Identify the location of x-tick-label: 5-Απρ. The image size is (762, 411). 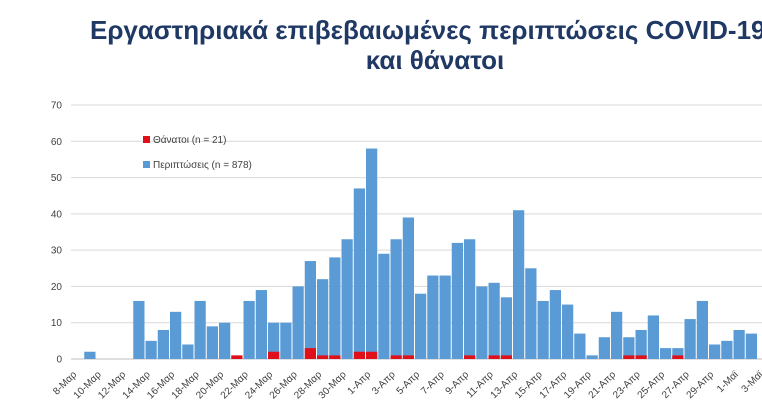
(409, 383).